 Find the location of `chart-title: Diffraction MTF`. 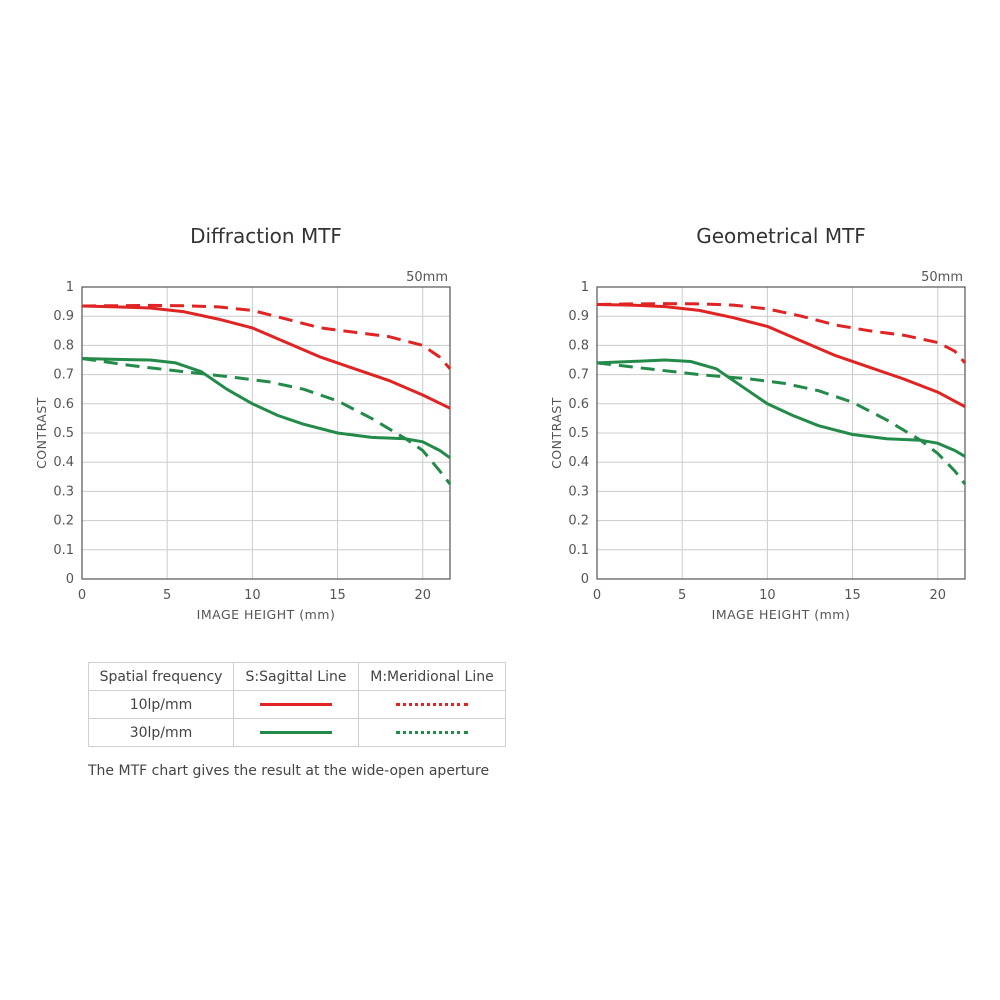

chart-title: Diffraction MTF is located at coordinates (266, 236).